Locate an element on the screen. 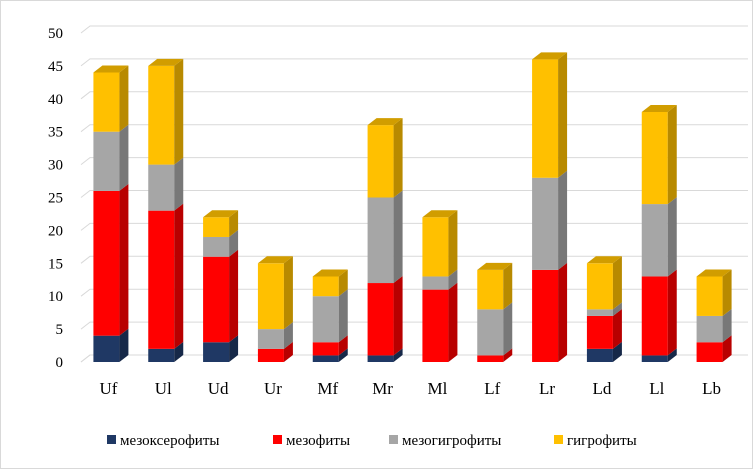  y-tick-label: 25 is located at coordinates (55, 199).